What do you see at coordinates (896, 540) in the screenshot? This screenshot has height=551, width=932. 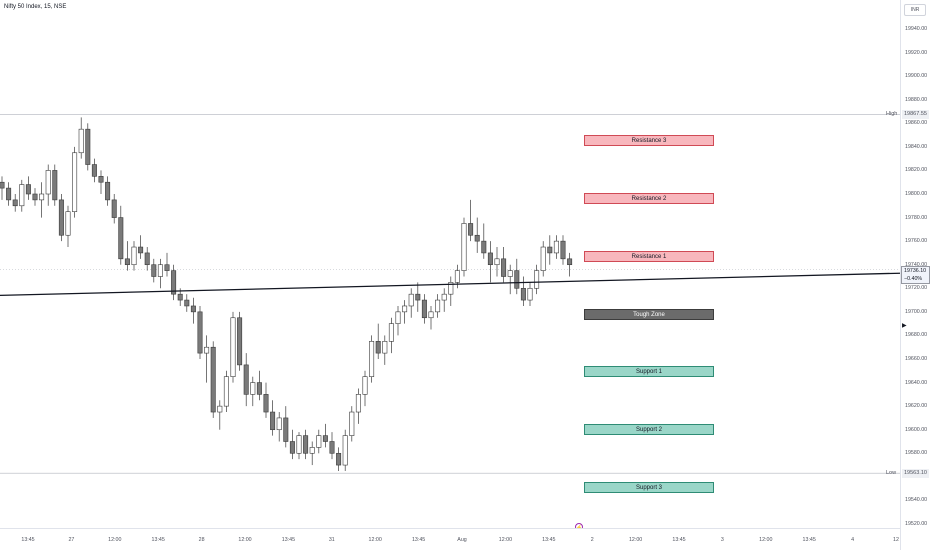 I see `time-tick-label: 12` at bounding box center [896, 540].